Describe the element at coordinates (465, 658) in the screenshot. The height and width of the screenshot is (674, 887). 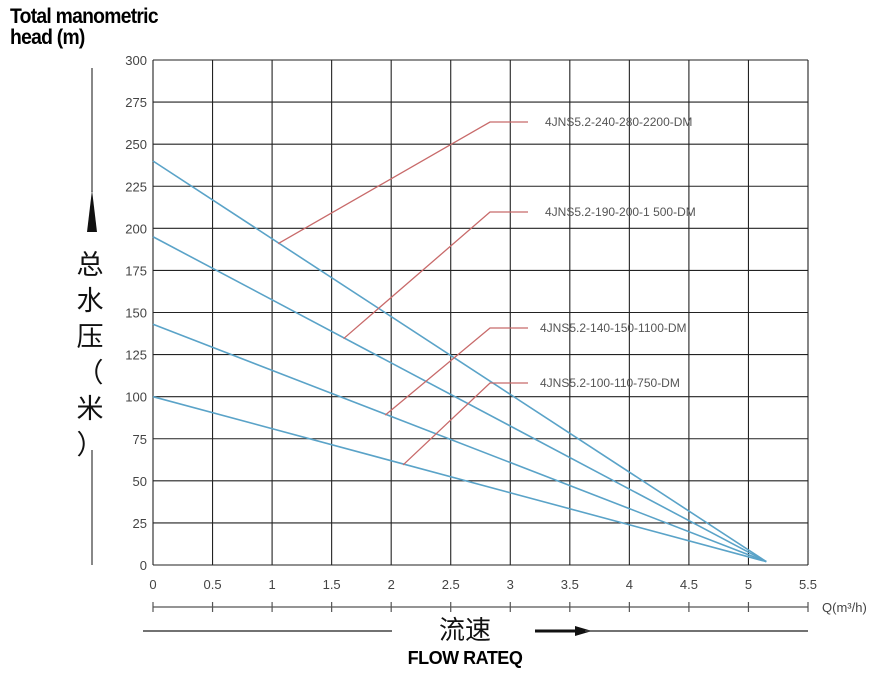
I see `x-axis-label-en: FLOW RATEQ` at that location.